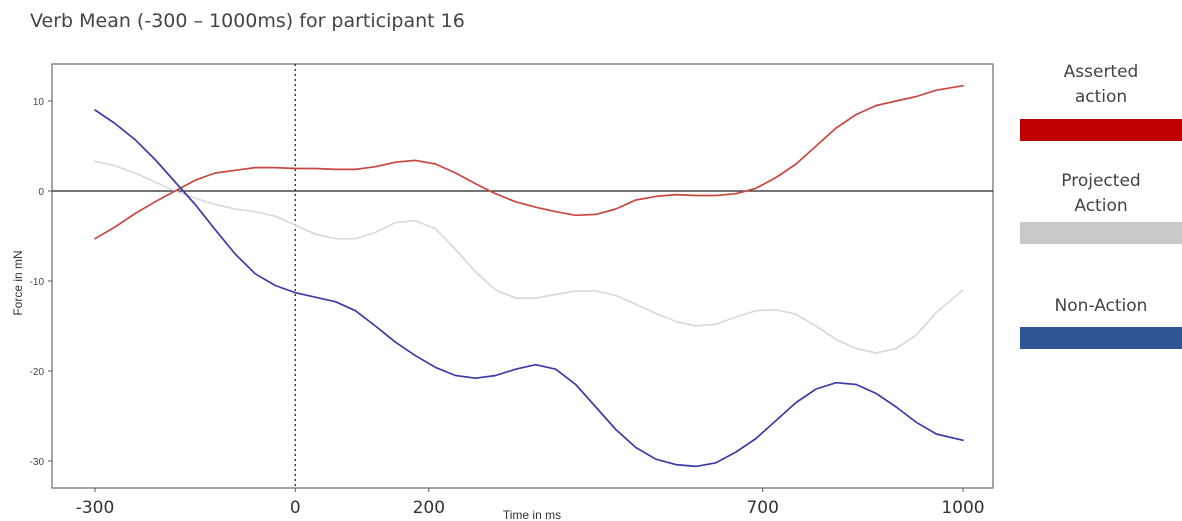 This screenshot has height=521, width=1182. What do you see at coordinates (37, 372) in the screenshot?
I see `y-tick-label: -20` at bounding box center [37, 372].